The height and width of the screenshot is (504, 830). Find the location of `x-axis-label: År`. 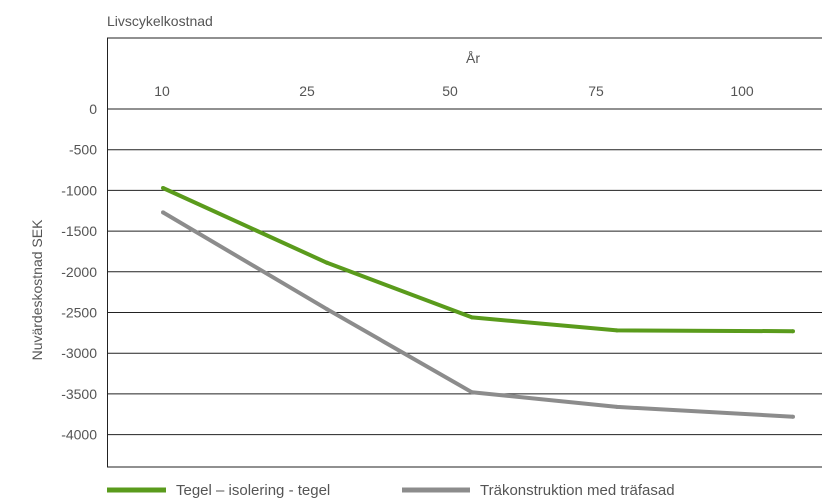

x-axis-label: År is located at coordinates (473, 58).